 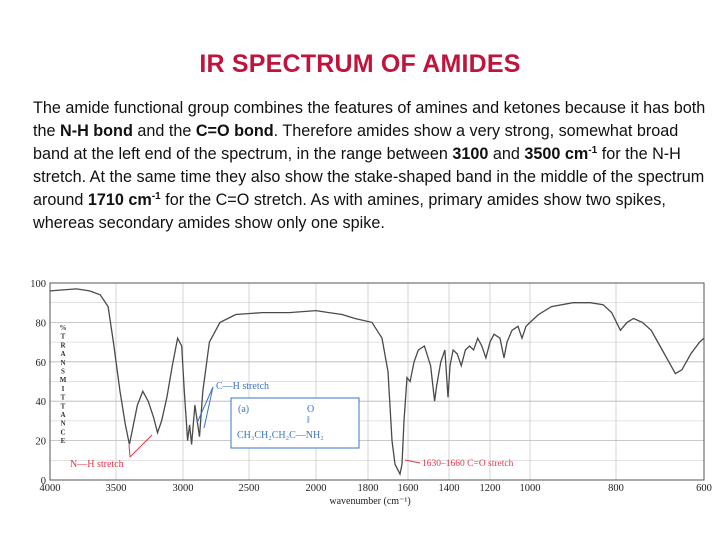 What do you see at coordinates (280, 435) in the screenshot?
I see `inset-formula: CH₃CH₂CH₂C—NH₂` at bounding box center [280, 435].